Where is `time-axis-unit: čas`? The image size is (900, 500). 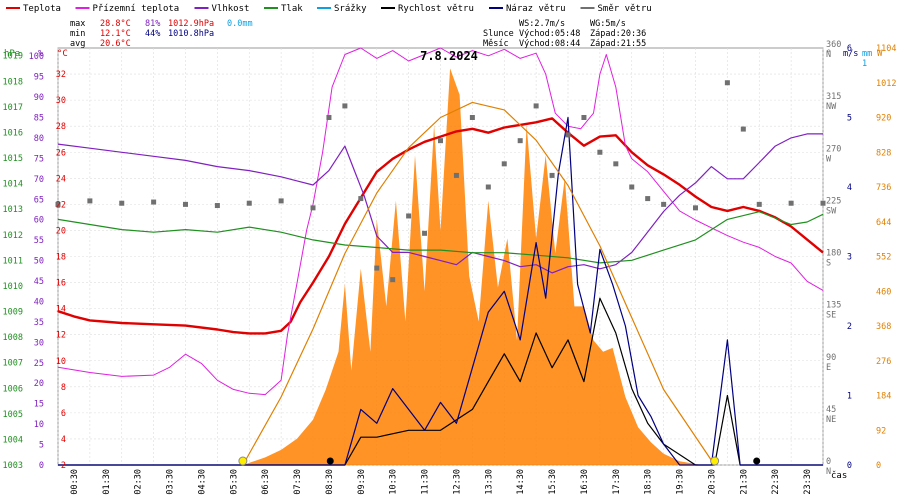 time-axis-unit: čas is located at coordinates (839, 475).